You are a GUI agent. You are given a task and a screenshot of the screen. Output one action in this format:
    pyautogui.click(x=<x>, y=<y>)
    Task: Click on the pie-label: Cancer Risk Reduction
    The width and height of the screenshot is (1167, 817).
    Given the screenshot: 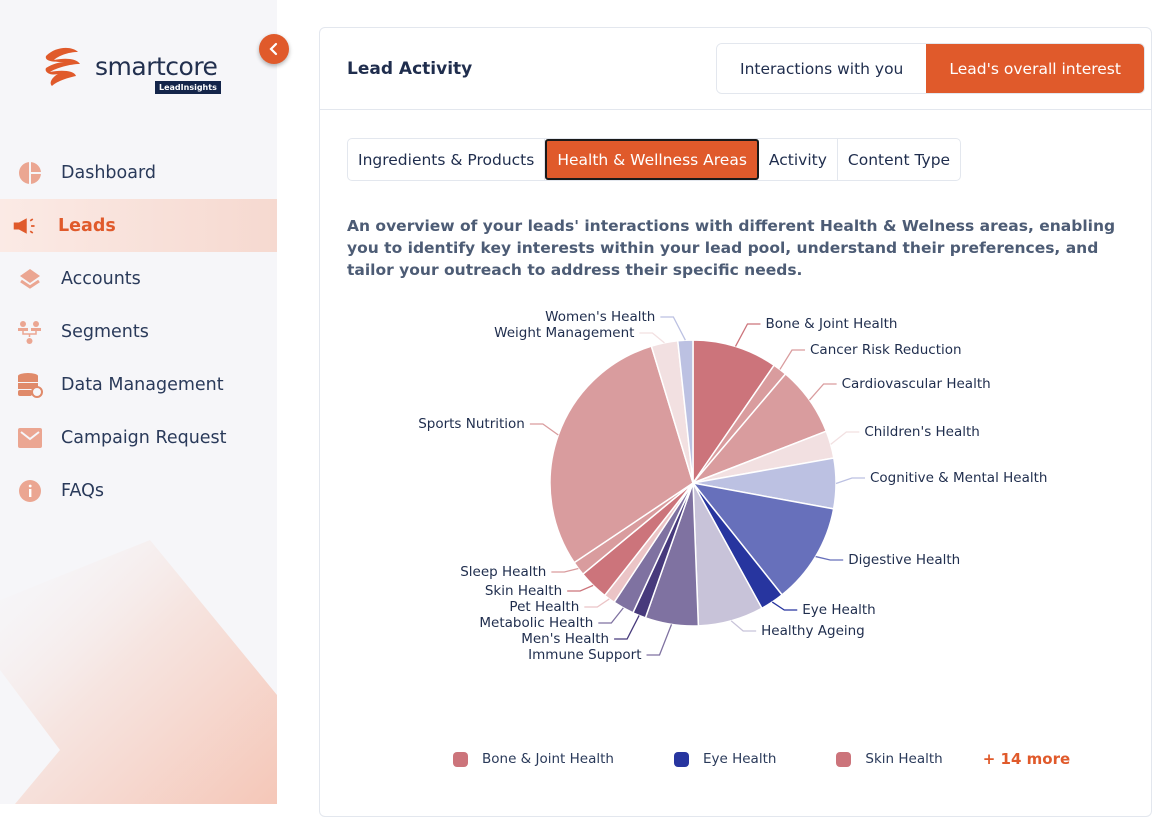 What is the action you would take?
    pyautogui.click(x=886, y=350)
    